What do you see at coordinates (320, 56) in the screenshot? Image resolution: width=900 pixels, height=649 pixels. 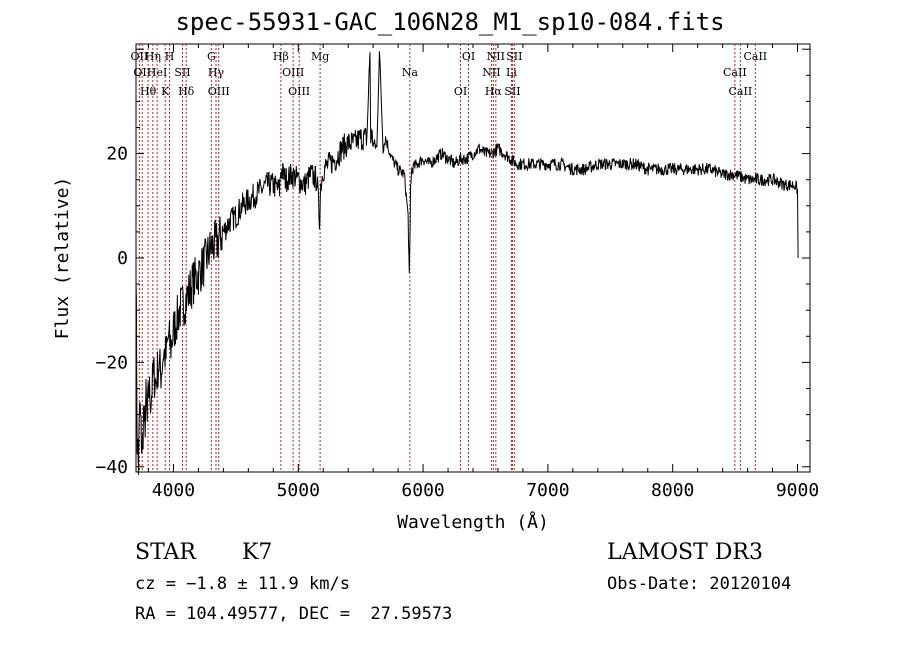 I see `reference-line-label: Mg` at bounding box center [320, 56].